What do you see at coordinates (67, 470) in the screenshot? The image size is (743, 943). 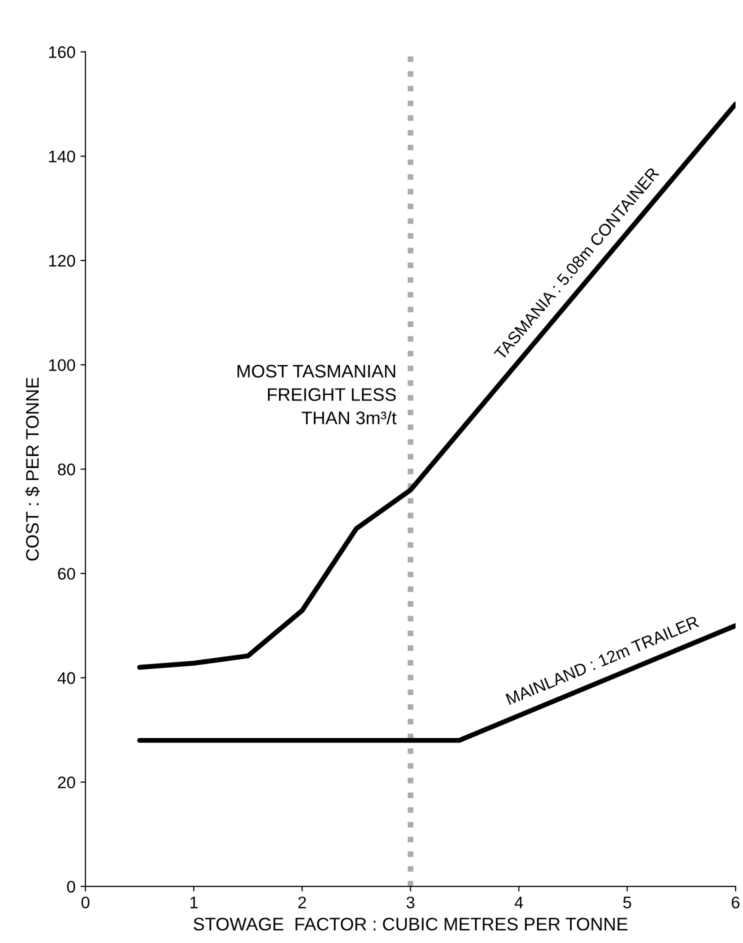 I see `y-tick-label: 80` at bounding box center [67, 470].